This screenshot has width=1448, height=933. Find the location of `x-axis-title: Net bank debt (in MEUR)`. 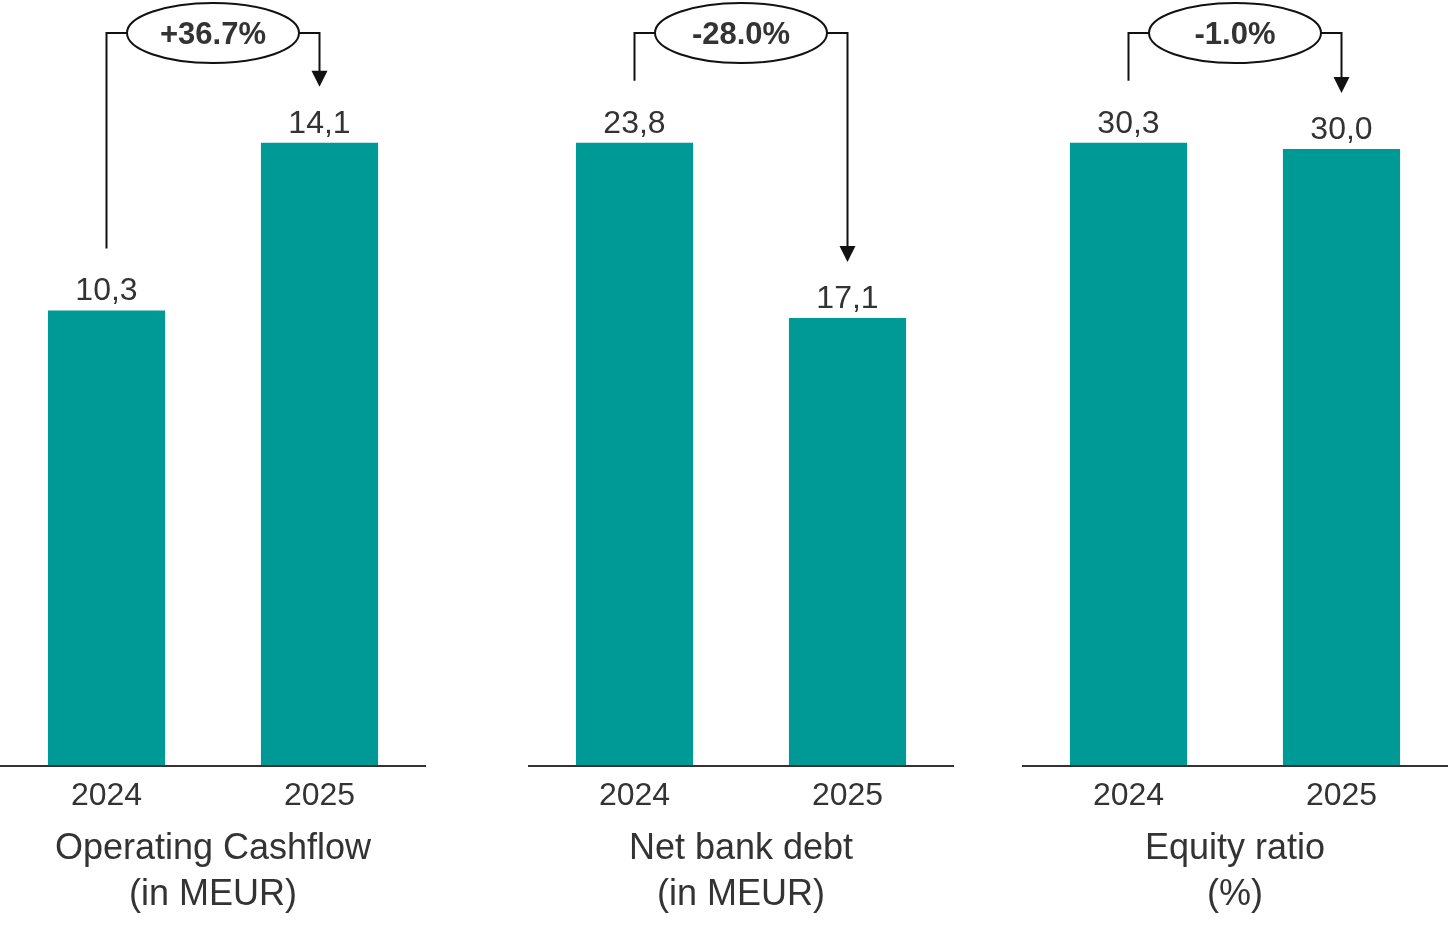

x-axis-title: Net bank debt (in MEUR) is located at coordinates (741, 869).